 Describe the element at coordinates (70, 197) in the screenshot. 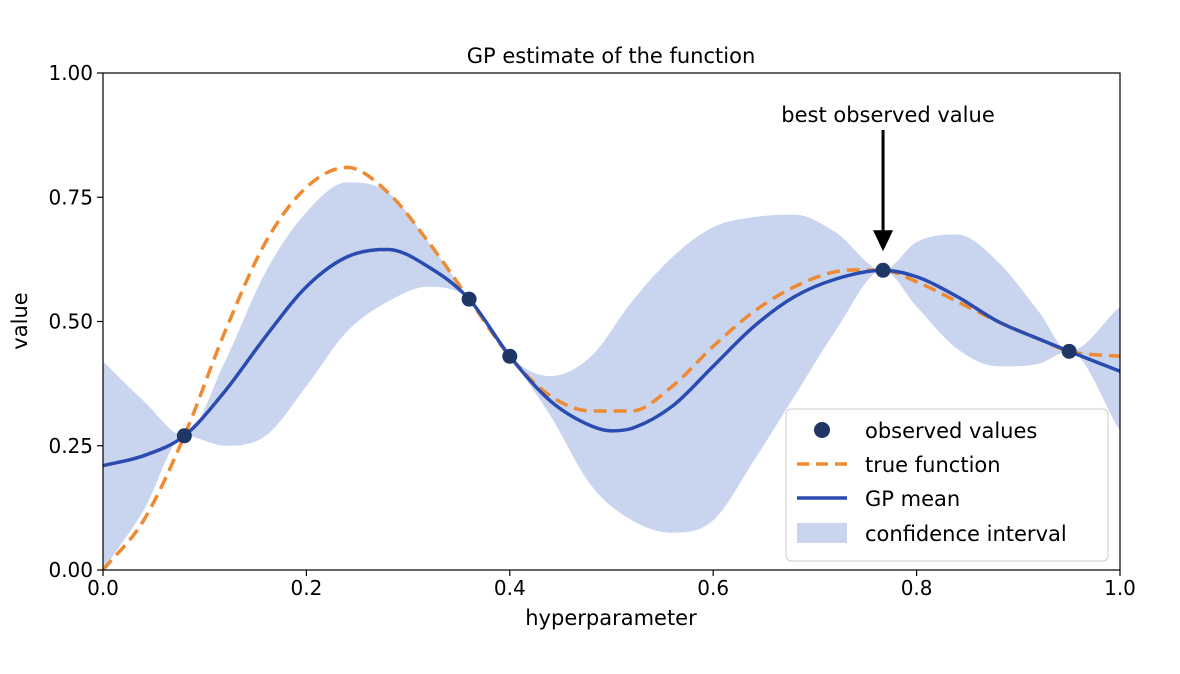

I see `y-tick-label: 0.75` at that location.